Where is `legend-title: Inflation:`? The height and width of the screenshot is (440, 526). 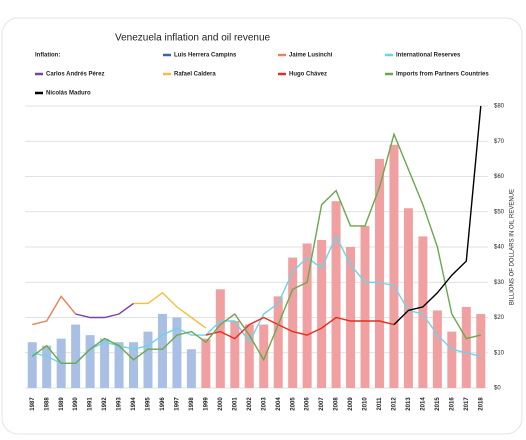 legend-title: Inflation: is located at coordinates (47, 56).